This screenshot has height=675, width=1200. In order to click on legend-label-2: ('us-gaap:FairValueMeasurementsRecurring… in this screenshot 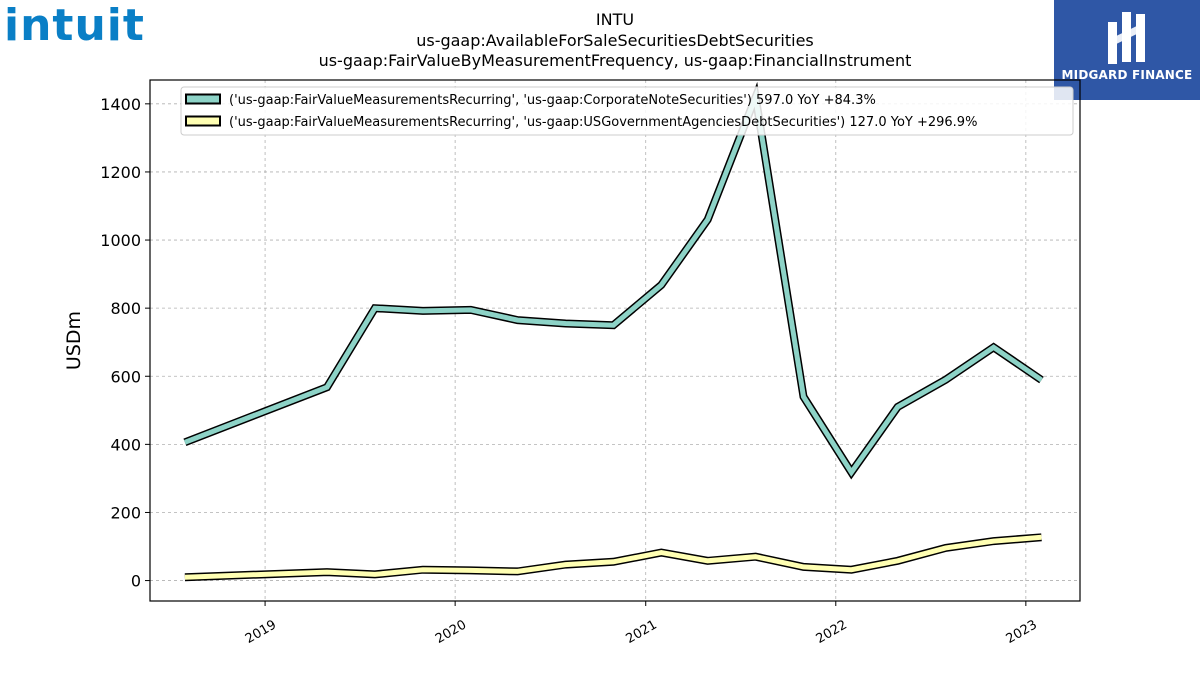, I will do `click(603, 122)`.